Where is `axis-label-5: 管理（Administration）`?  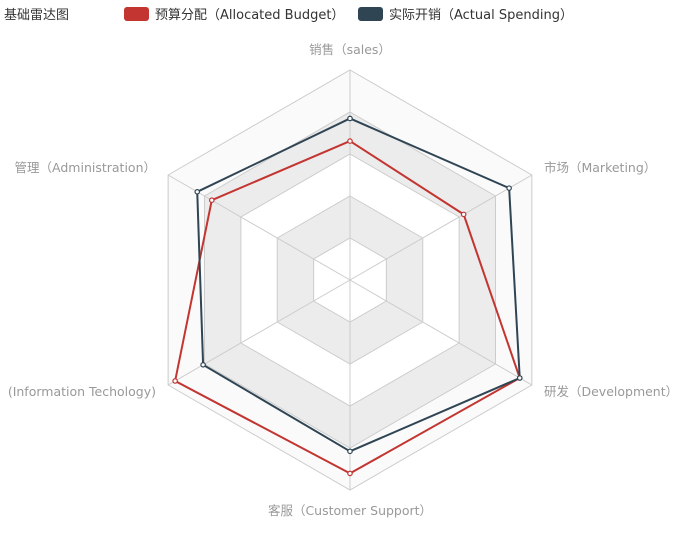 axis-label-5: 管理（Administration） is located at coordinates (85, 167).